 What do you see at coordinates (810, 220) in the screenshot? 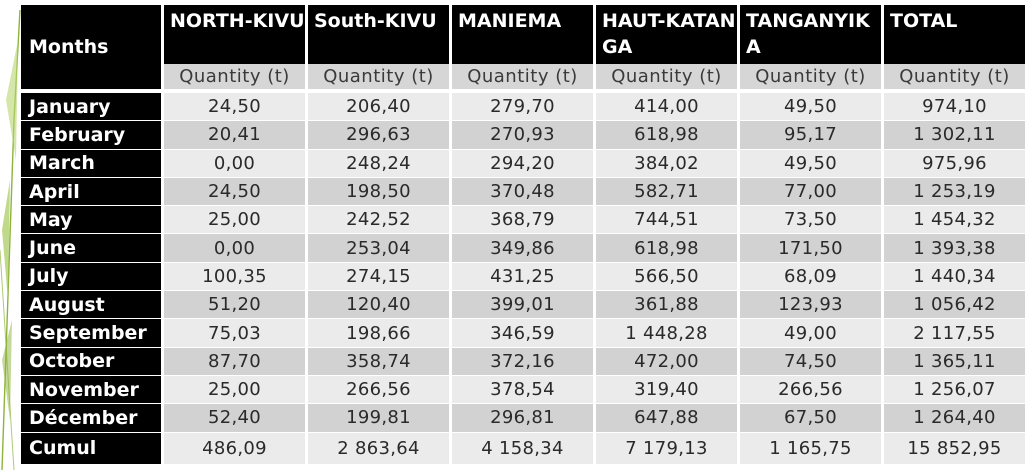
I see `quantity-cell: 73,50` at bounding box center [810, 220].